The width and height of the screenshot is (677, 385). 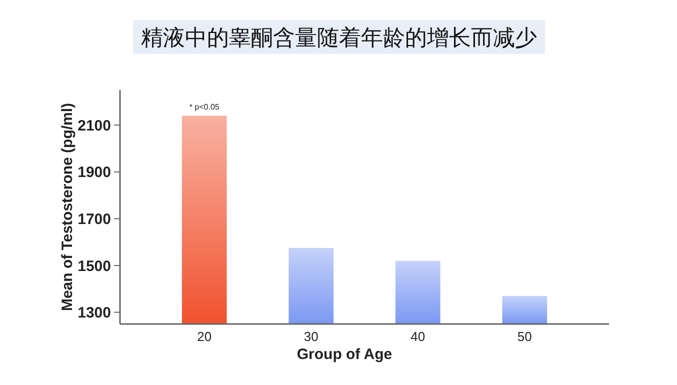 I want to click on x-tick-label: 40, so click(x=418, y=336).